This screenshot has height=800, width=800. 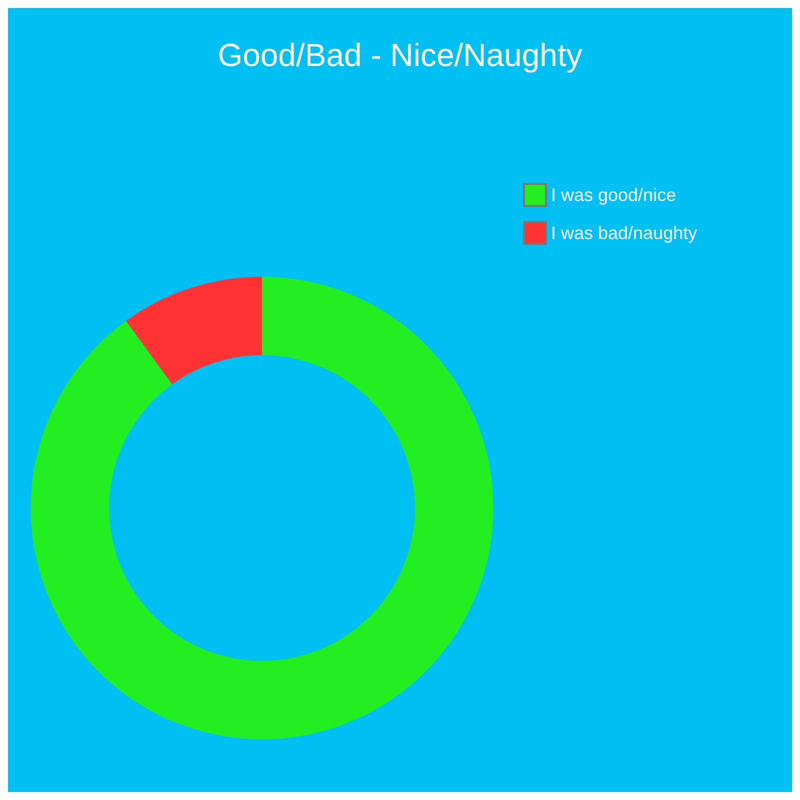 What do you see at coordinates (400, 55) in the screenshot?
I see `chart-title: Good/Bad - Nice/Naughty` at bounding box center [400, 55].